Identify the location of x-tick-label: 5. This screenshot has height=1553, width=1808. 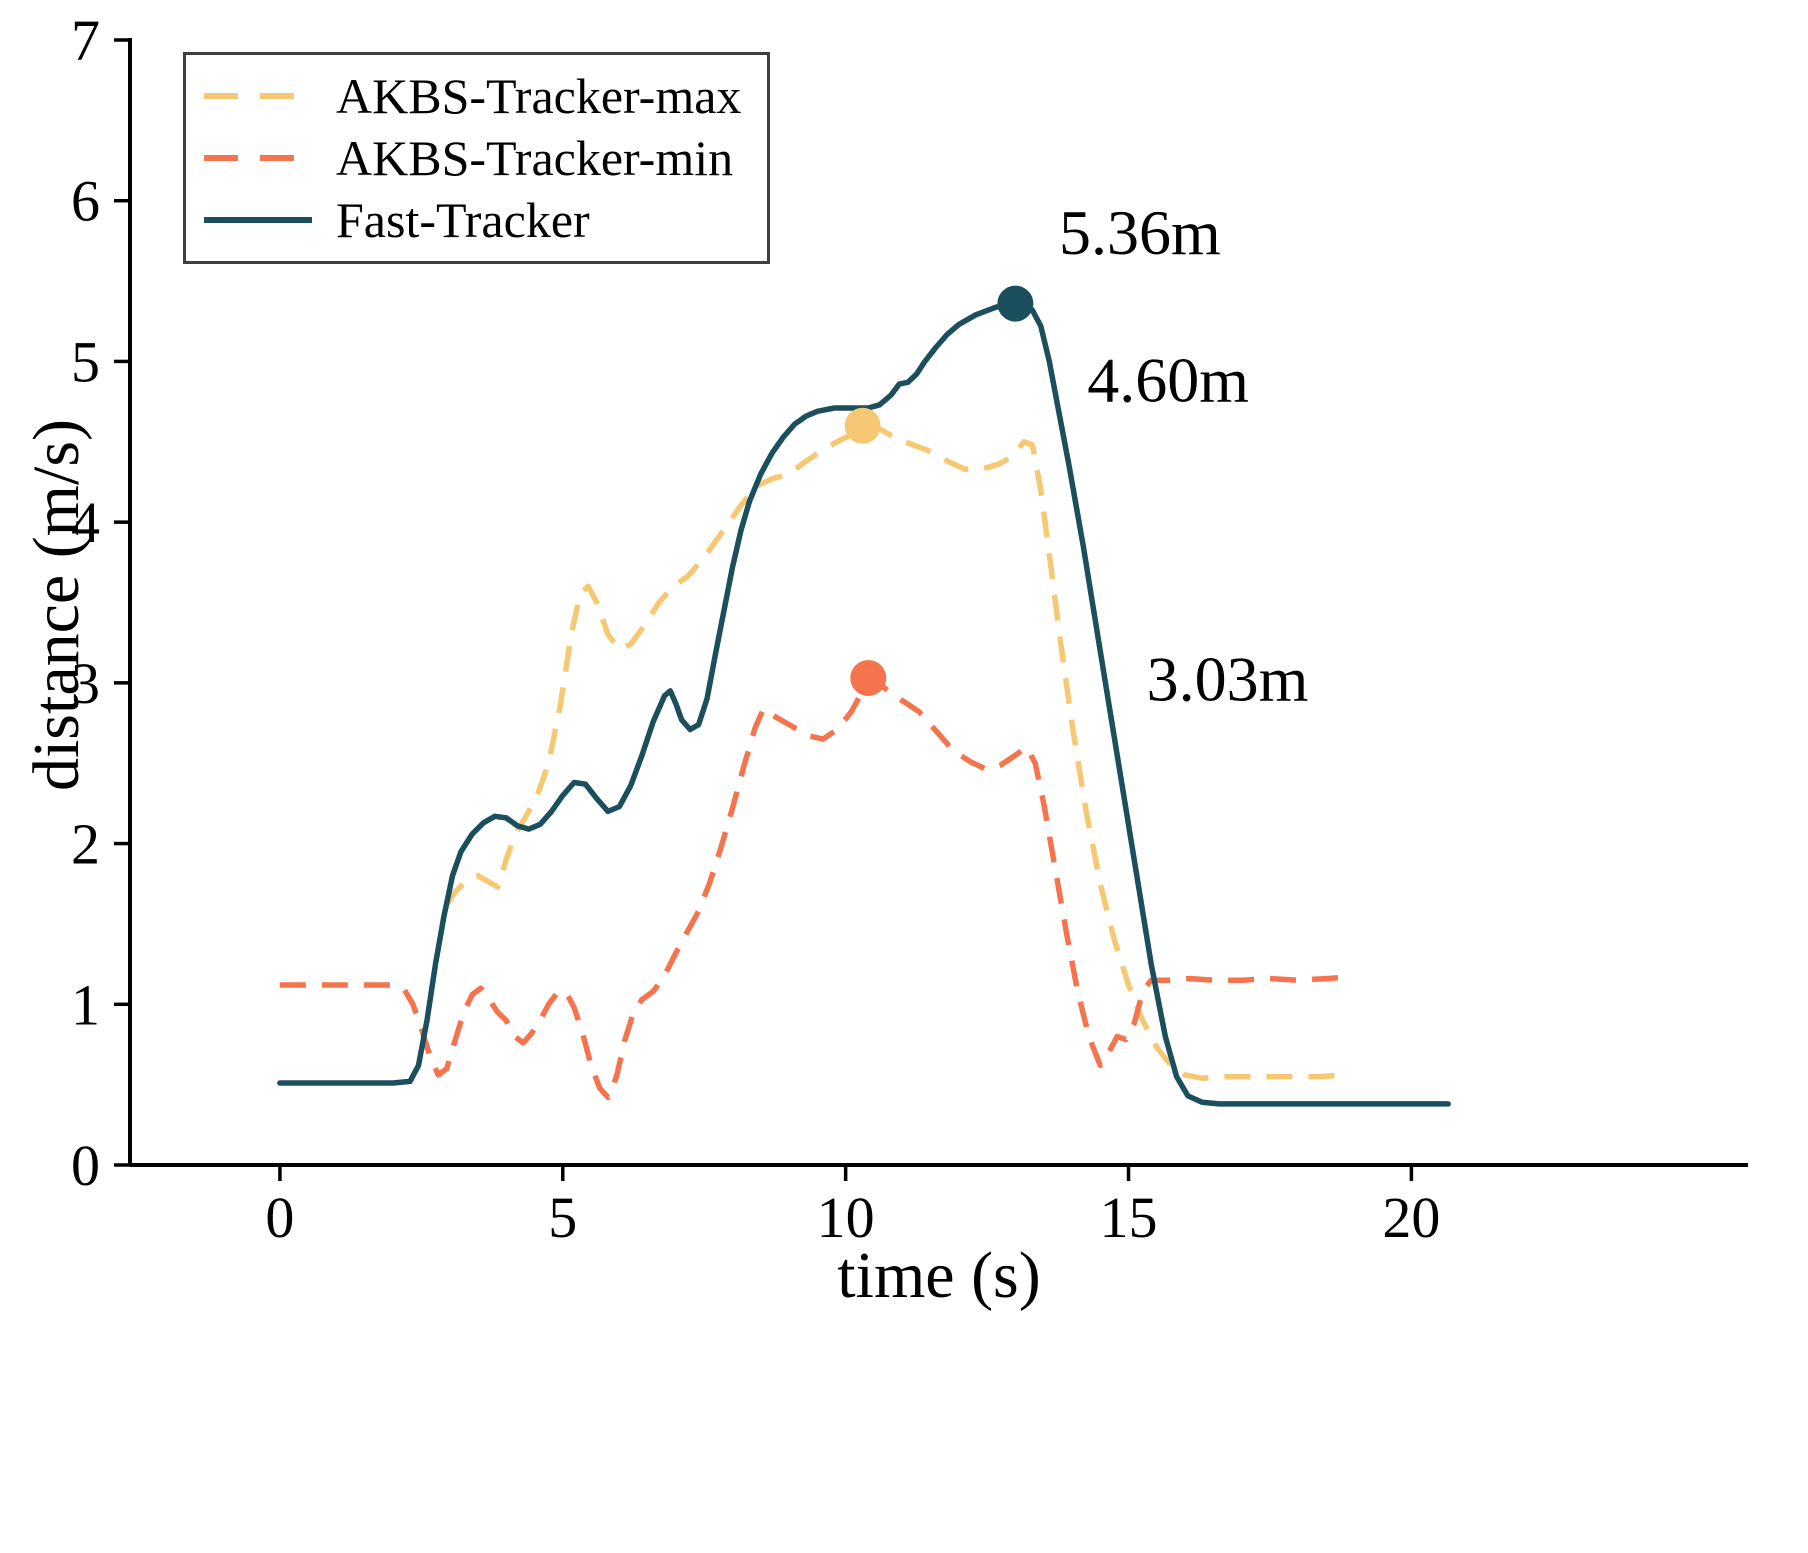
(562, 1217).